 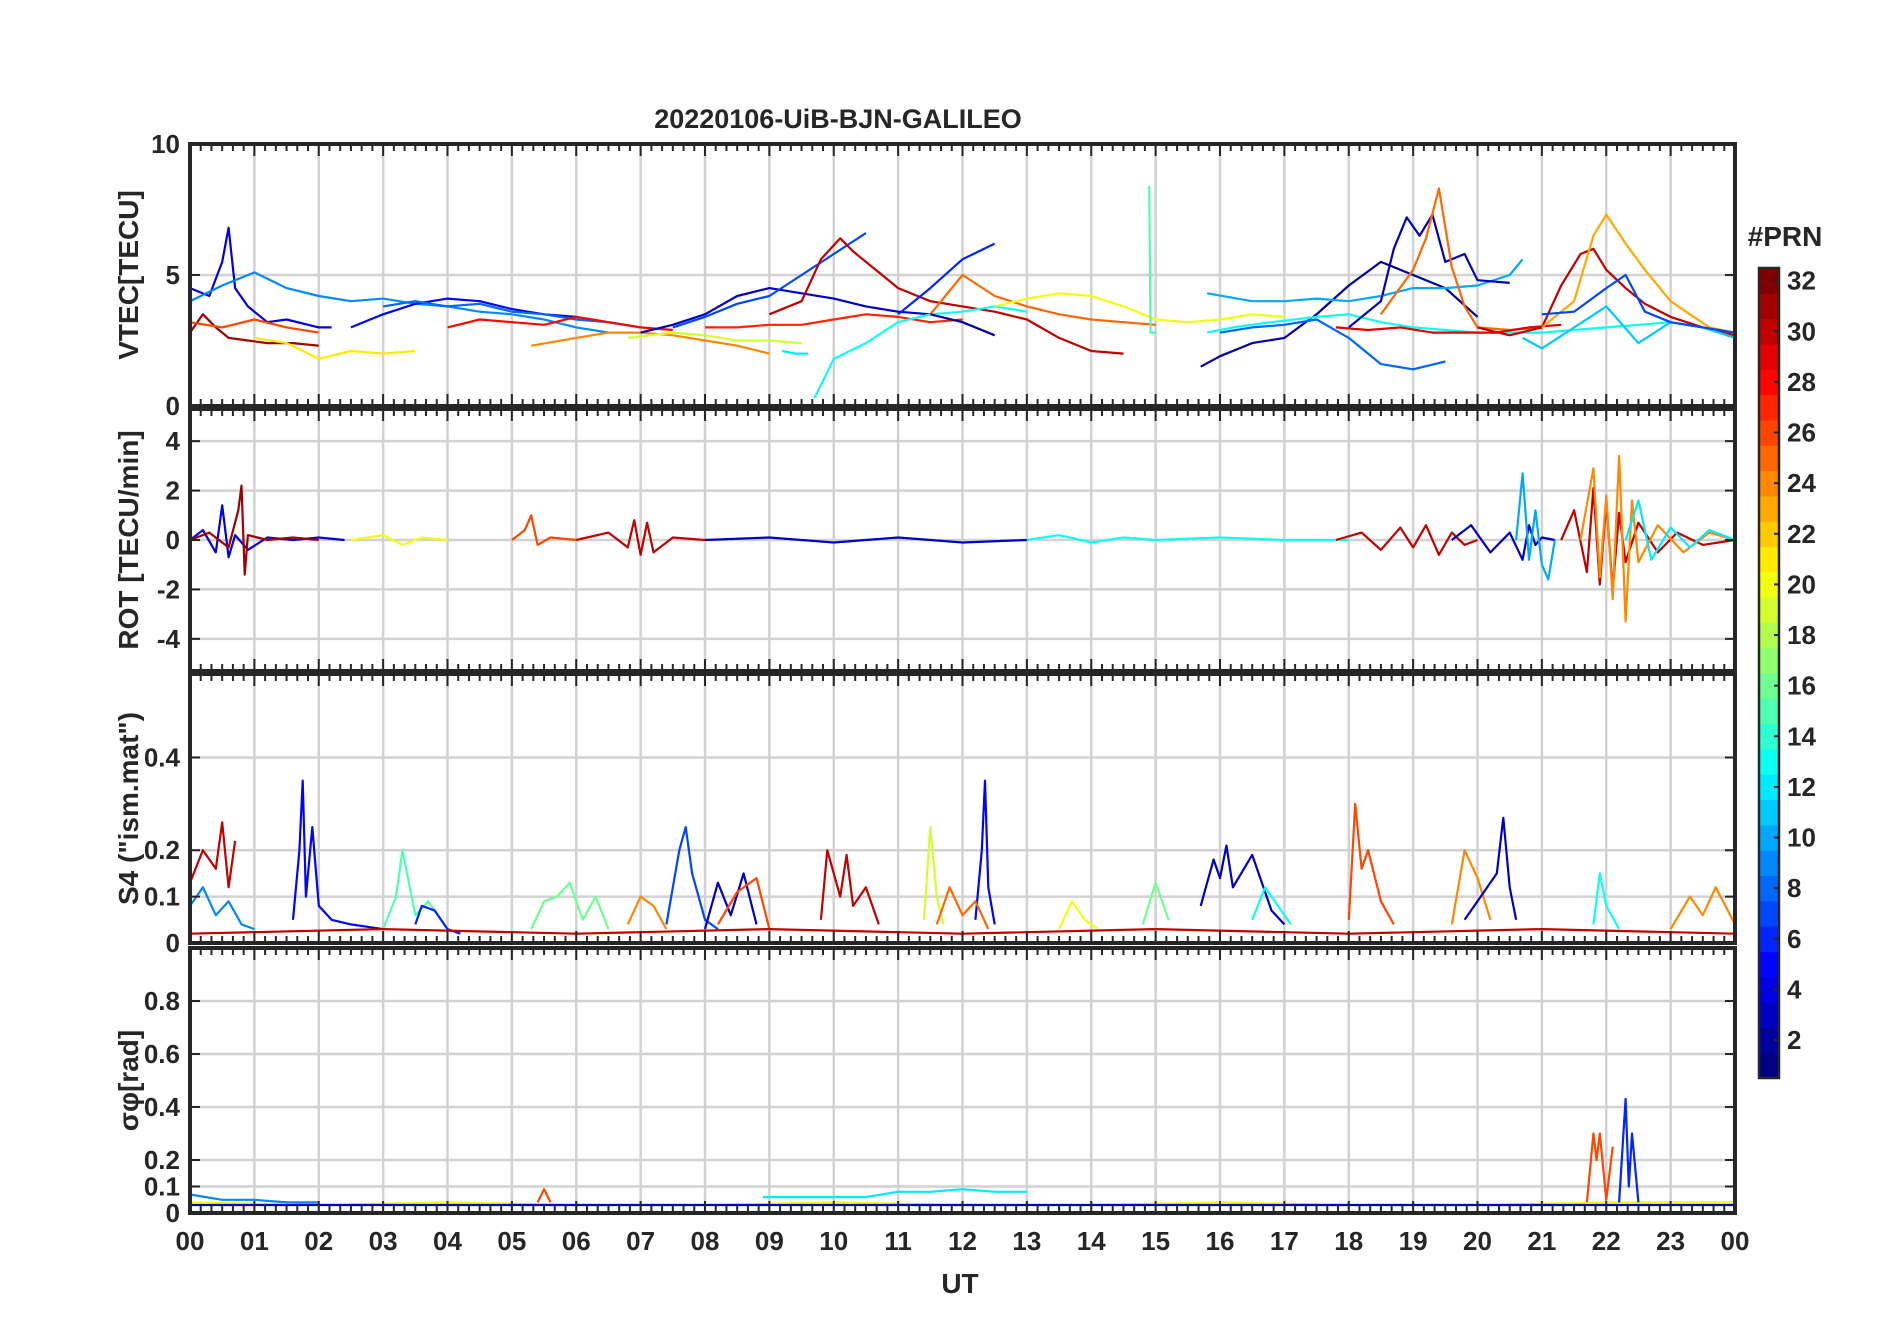 I want to click on y-tick-label: 0.6, so click(x=162, y=1054).